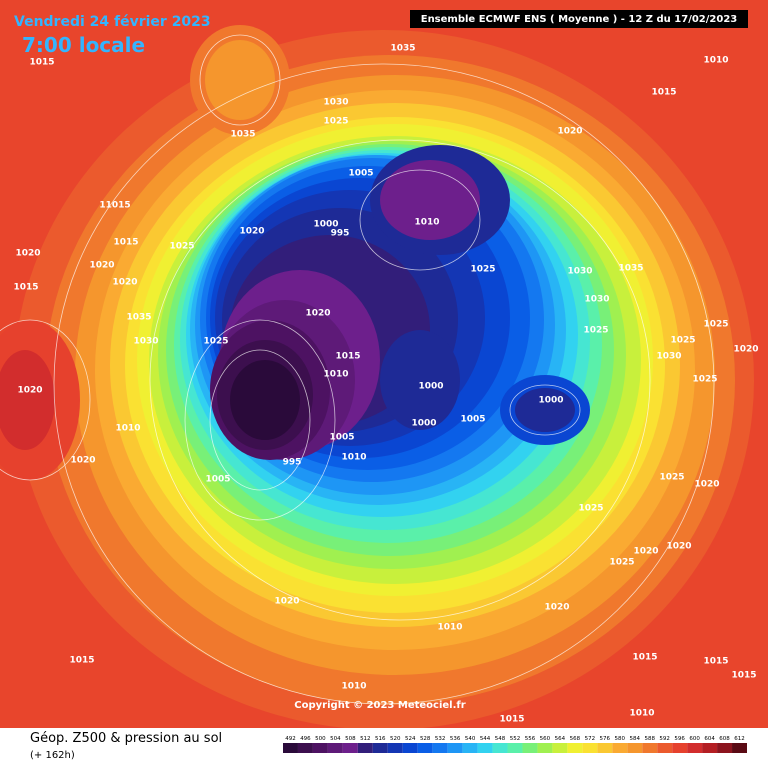 This screenshot has width=768, height=768. Describe the element at coordinates (485, 739) in the screenshot. I see `legend-label: 544` at that location.